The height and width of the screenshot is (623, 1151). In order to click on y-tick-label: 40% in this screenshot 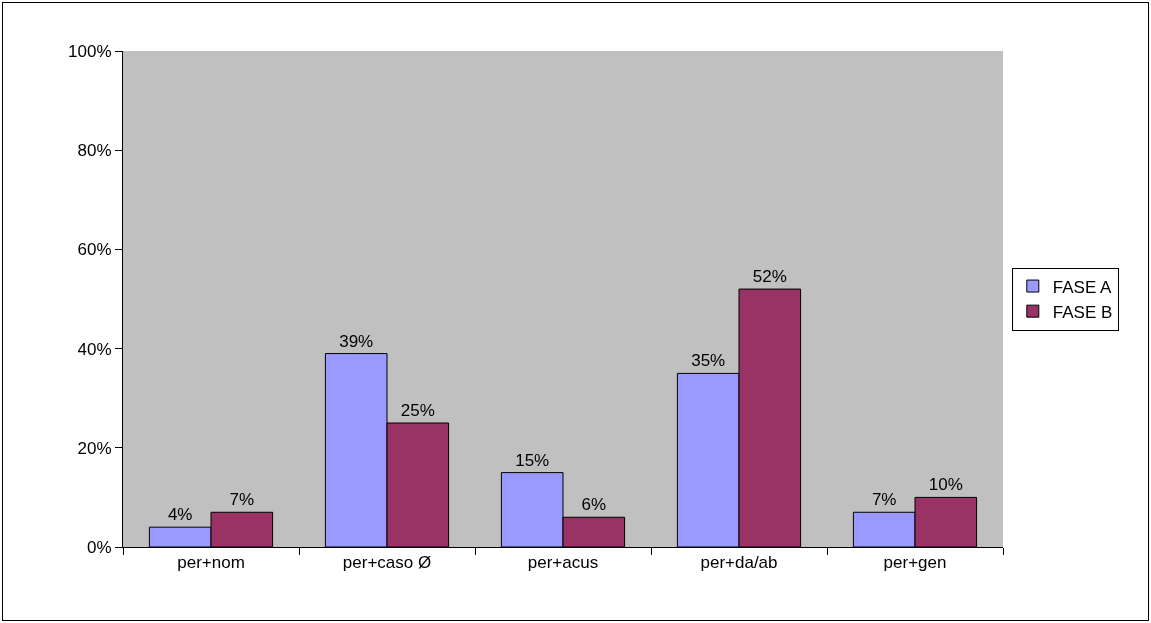, I will do `click(94, 349)`.